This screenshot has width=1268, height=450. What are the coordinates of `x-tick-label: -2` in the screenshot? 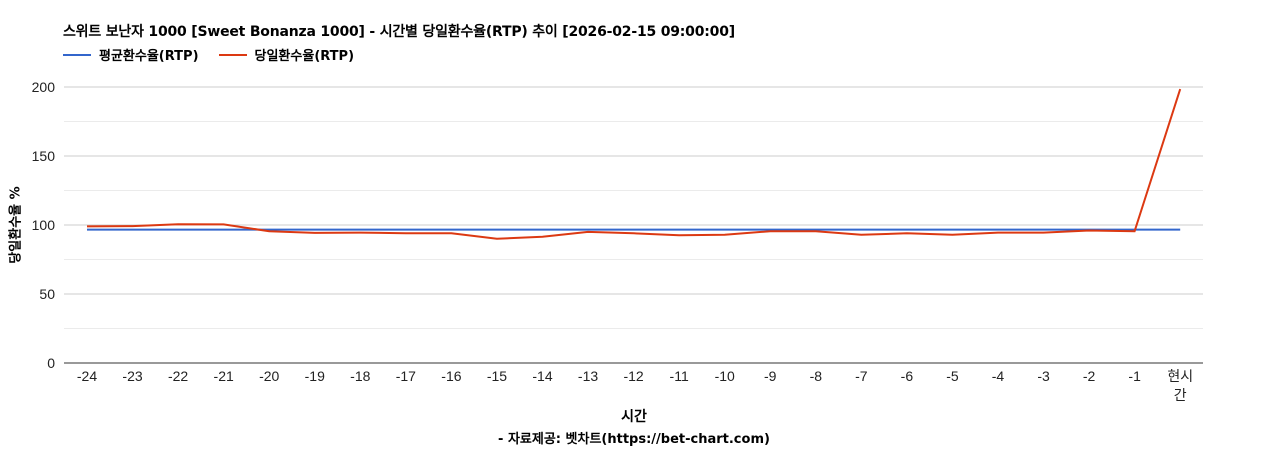 It's located at (1089, 376).